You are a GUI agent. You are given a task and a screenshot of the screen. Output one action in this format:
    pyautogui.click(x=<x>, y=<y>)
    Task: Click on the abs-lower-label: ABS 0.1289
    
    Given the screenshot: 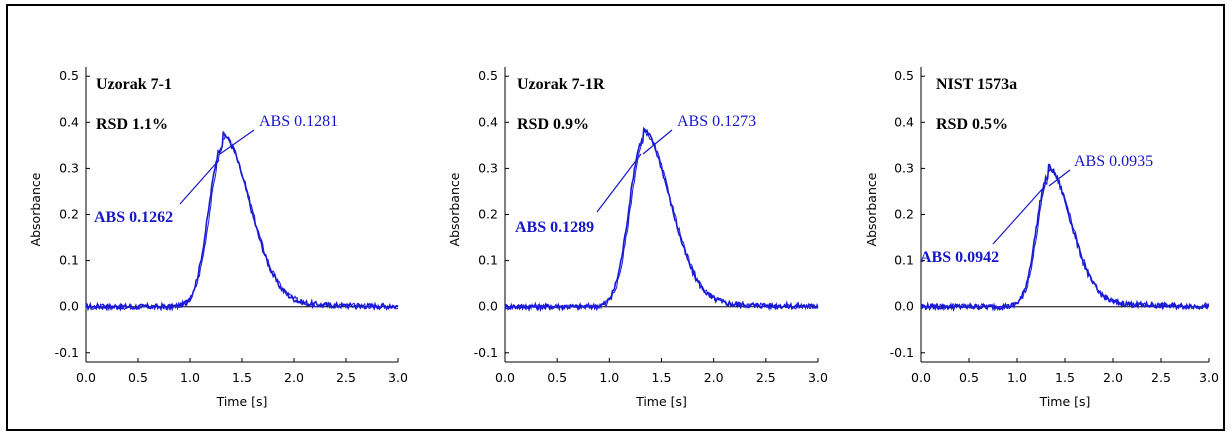 What is the action you would take?
    pyautogui.click(x=554, y=227)
    